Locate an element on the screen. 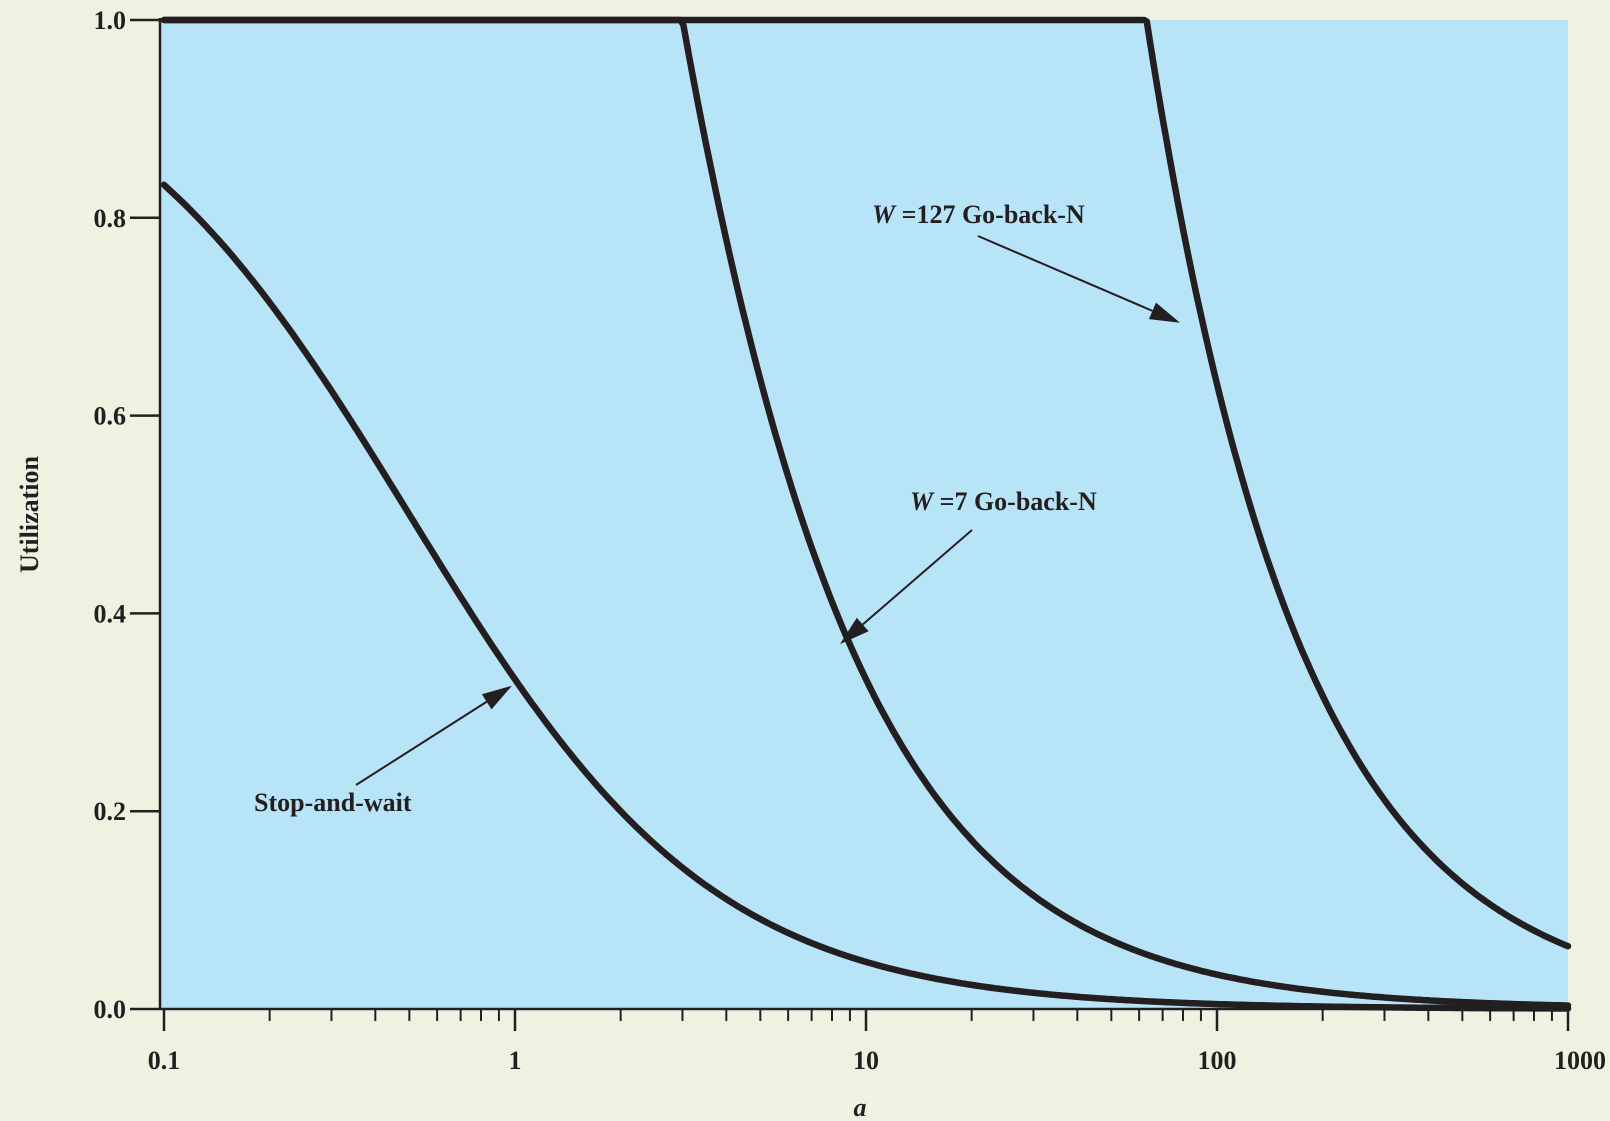 Image resolution: width=1610 pixels, height=1121 pixels. annotation-label-w127: W =127 Go-back-N is located at coordinates (978, 214).